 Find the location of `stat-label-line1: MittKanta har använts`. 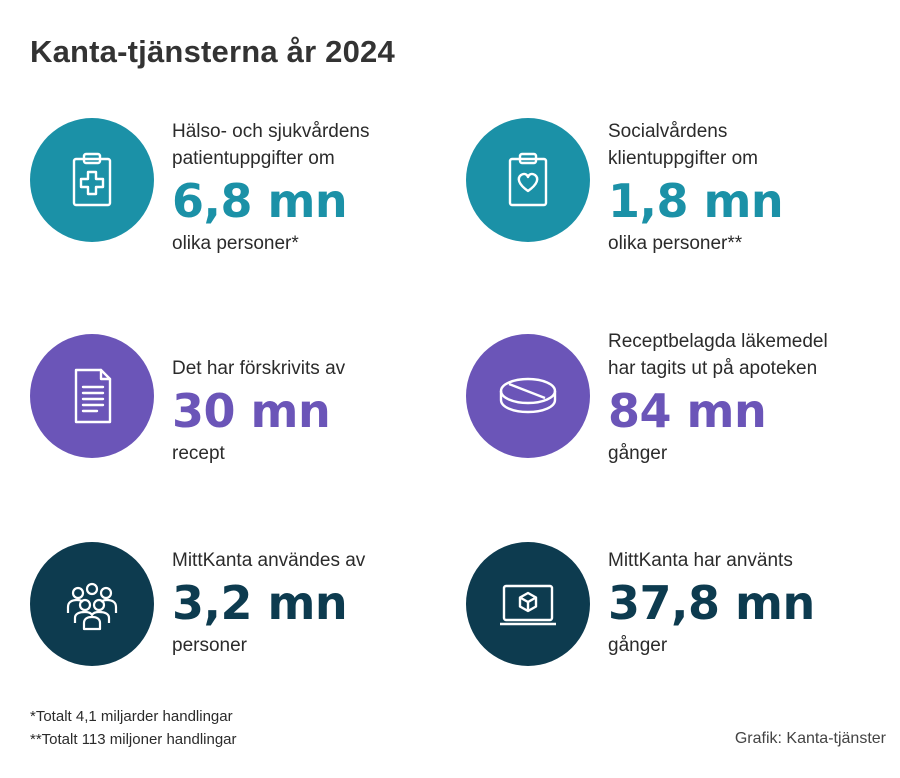

stat-label-line1: MittKanta har använts is located at coordinates (700, 560).